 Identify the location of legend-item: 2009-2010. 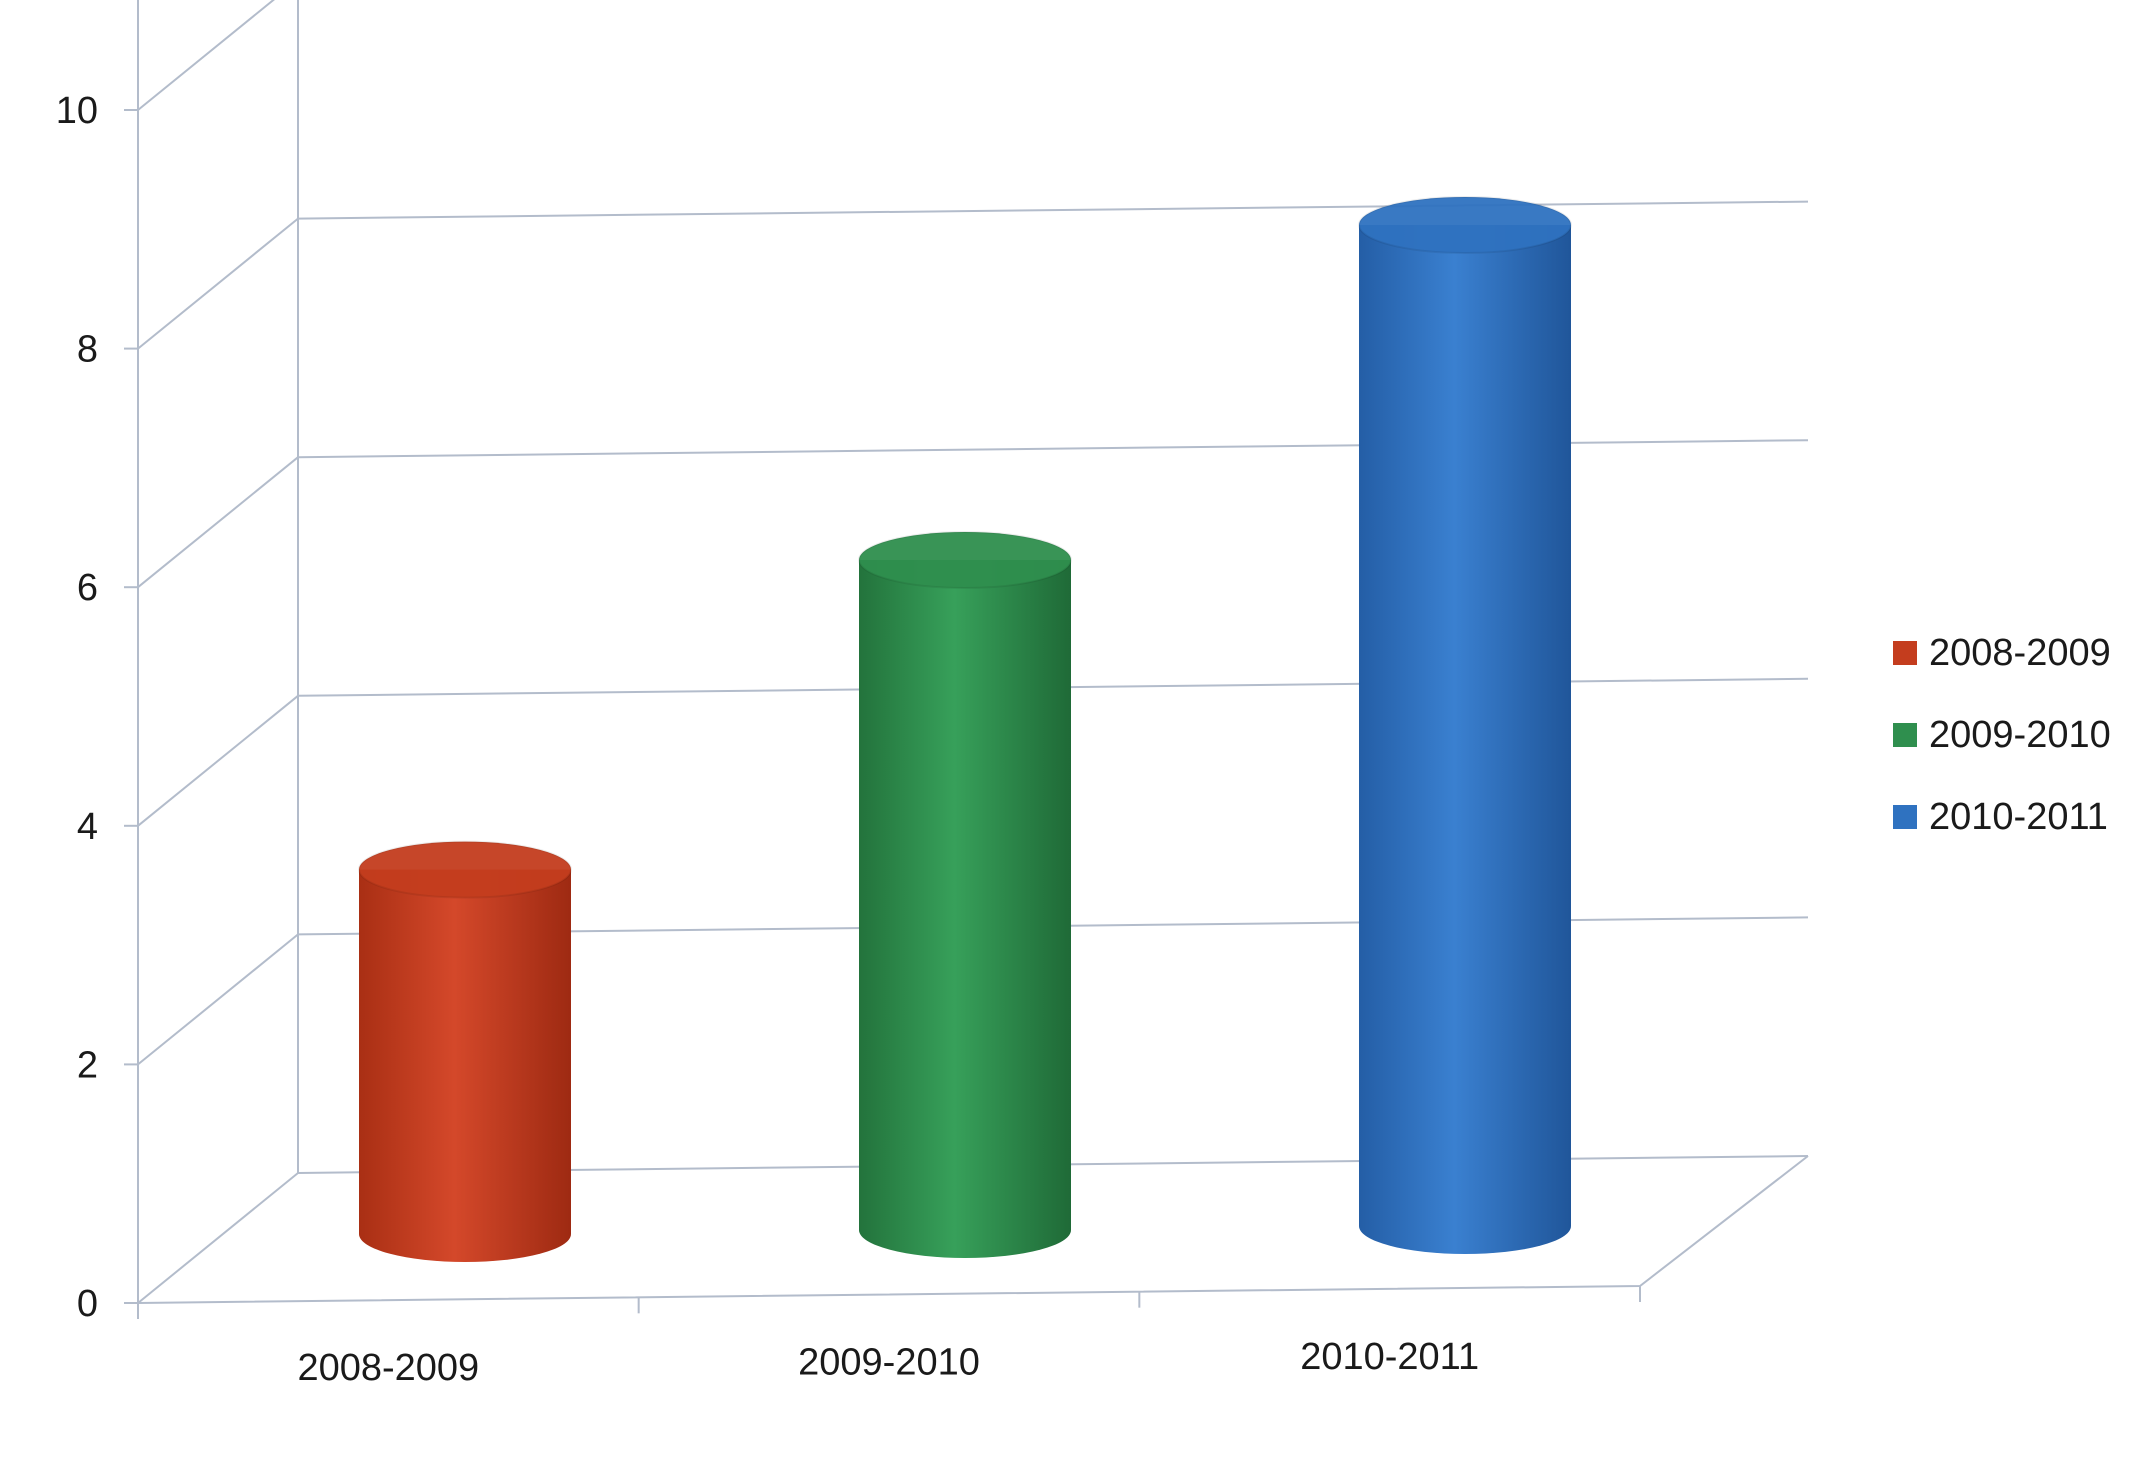
(2002, 735).